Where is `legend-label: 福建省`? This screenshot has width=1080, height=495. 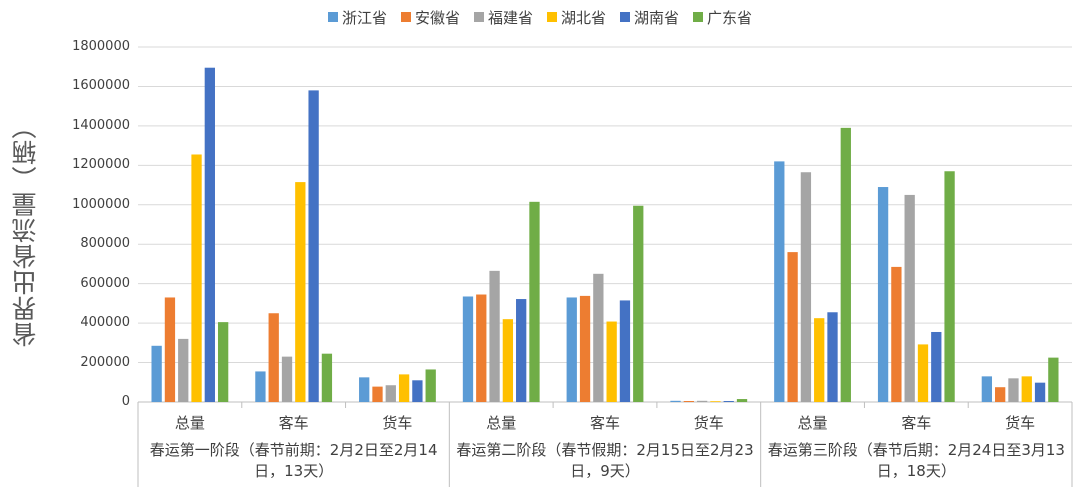
legend-label: 福建省 is located at coordinates (510, 17).